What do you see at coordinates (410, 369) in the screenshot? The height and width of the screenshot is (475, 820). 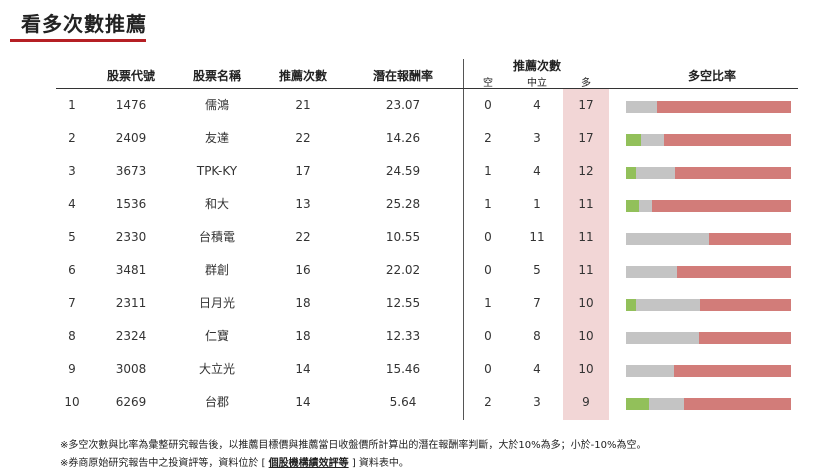 I see `table-row: 9 3008 大立光 14 15.46 0 4 10` at bounding box center [410, 369].